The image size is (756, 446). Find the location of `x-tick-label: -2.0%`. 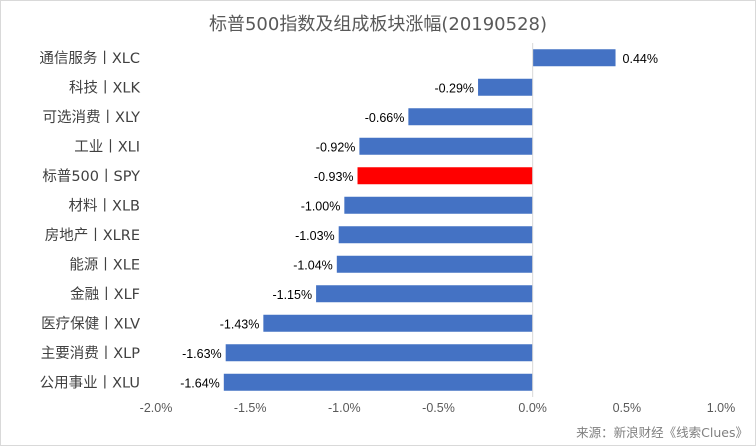

x-tick-label: -2.0% is located at coordinates (156, 408).